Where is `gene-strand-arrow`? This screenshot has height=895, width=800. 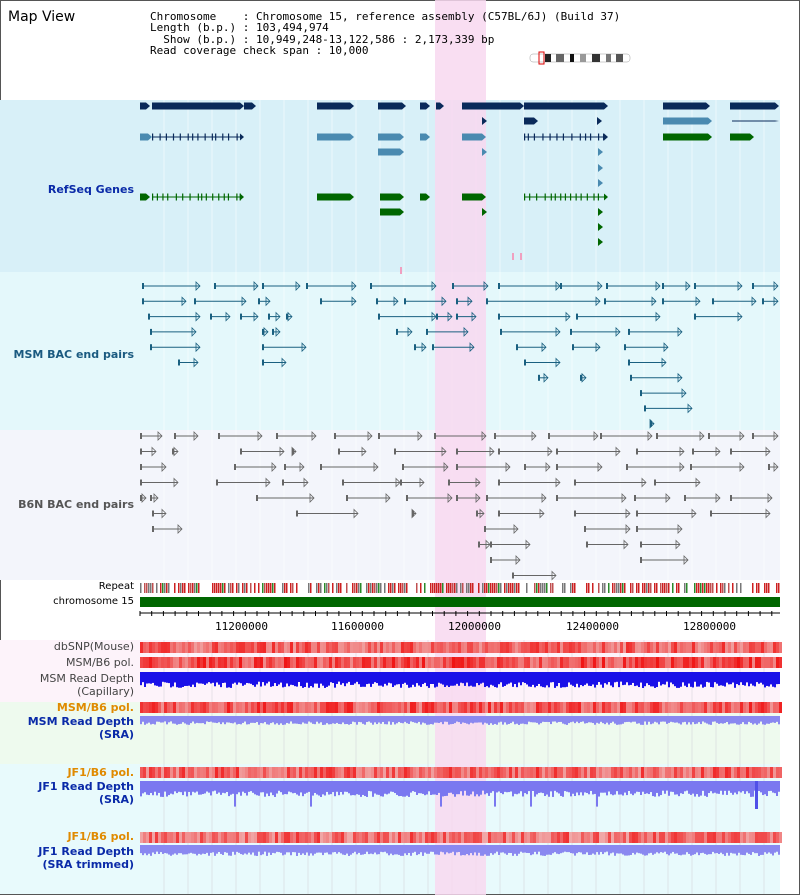 gene-strand-arrow is located at coordinates (777, 106).